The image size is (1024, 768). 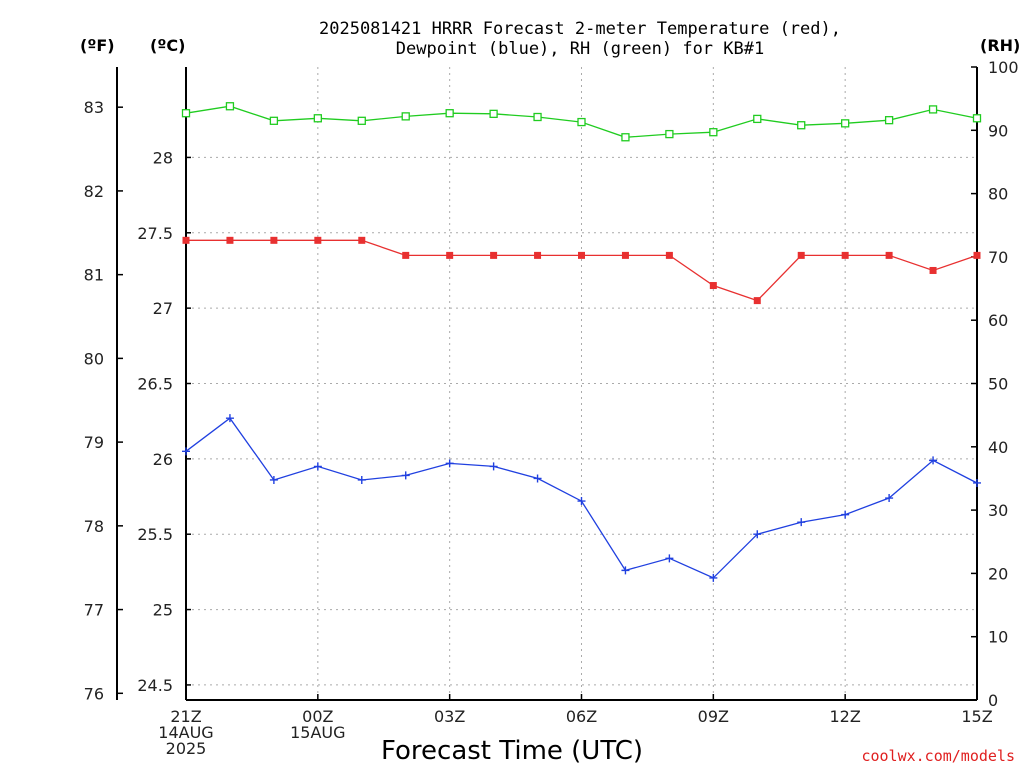 What do you see at coordinates (167, 45) in the screenshot?
I see `celsius-axis-unit: (ºC)` at bounding box center [167, 45].